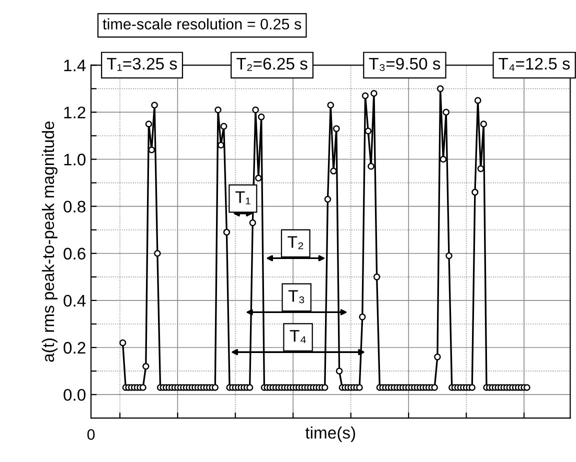 This screenshot has width=576, height=462. What do you see at coordinates (75, 66) in the screenshot?
I see `y-tick-label: 1.4` at bounding box center [75, 66].